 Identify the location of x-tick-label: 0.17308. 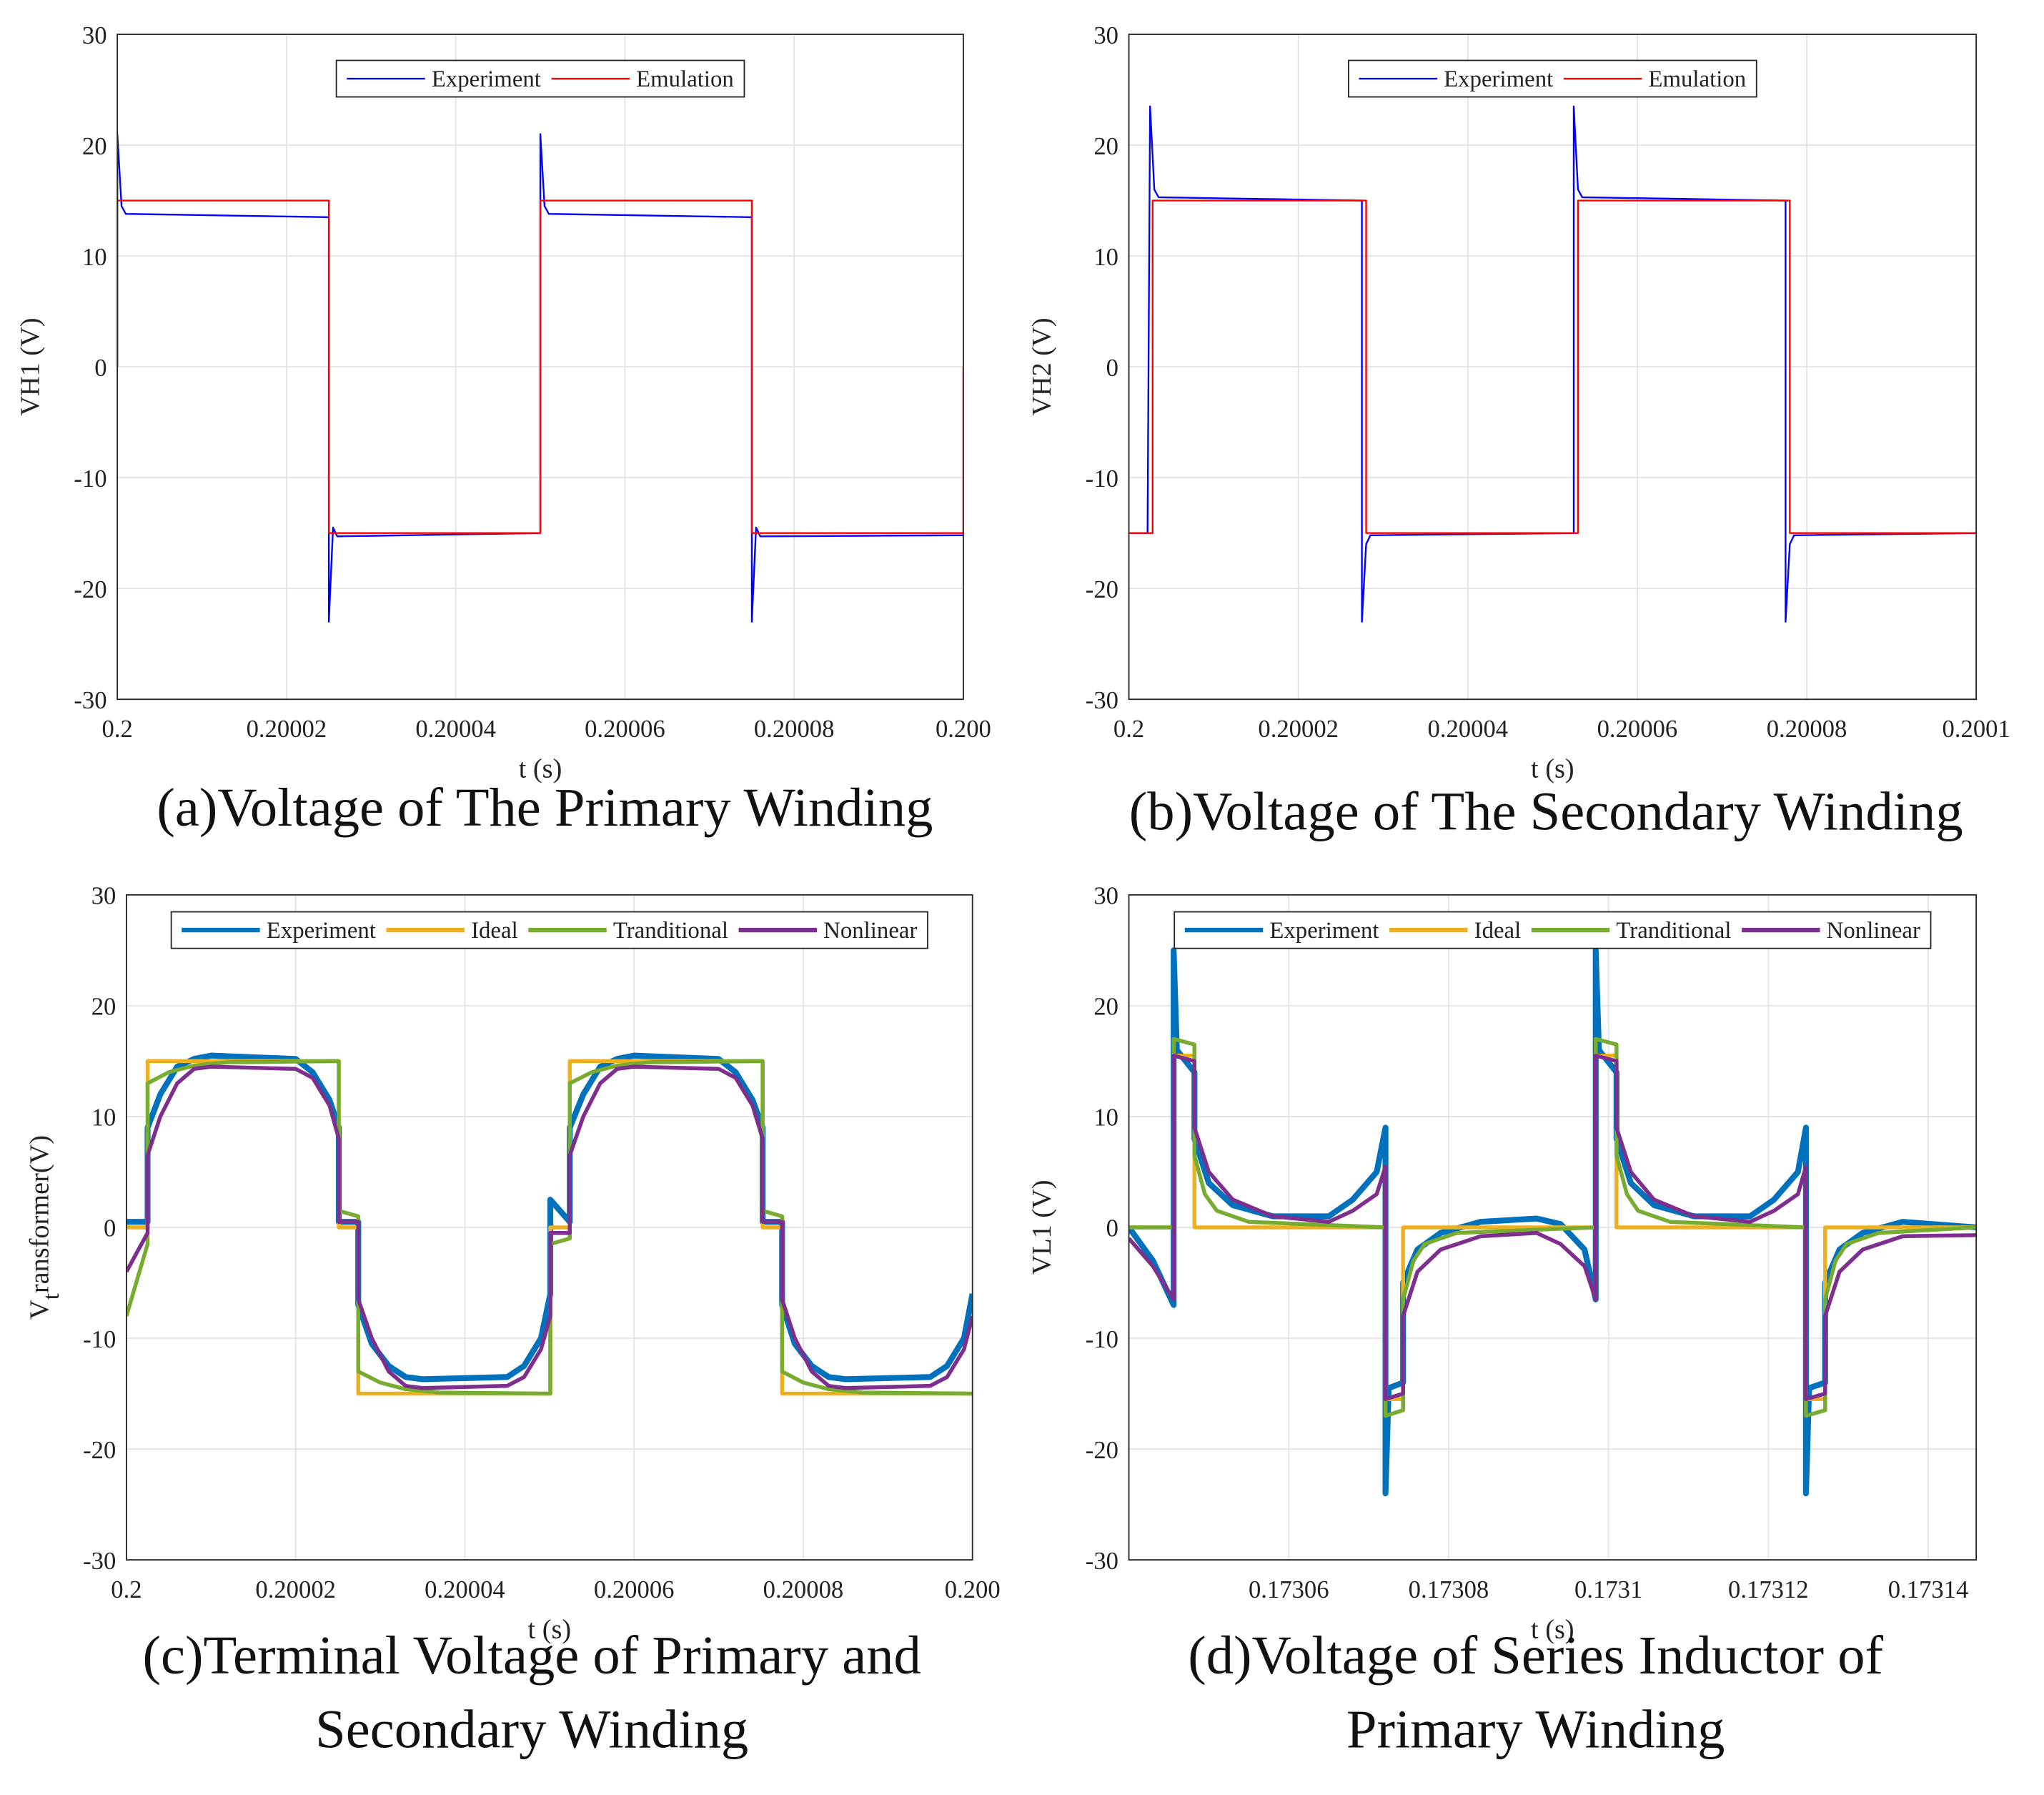
(1449, 1590).